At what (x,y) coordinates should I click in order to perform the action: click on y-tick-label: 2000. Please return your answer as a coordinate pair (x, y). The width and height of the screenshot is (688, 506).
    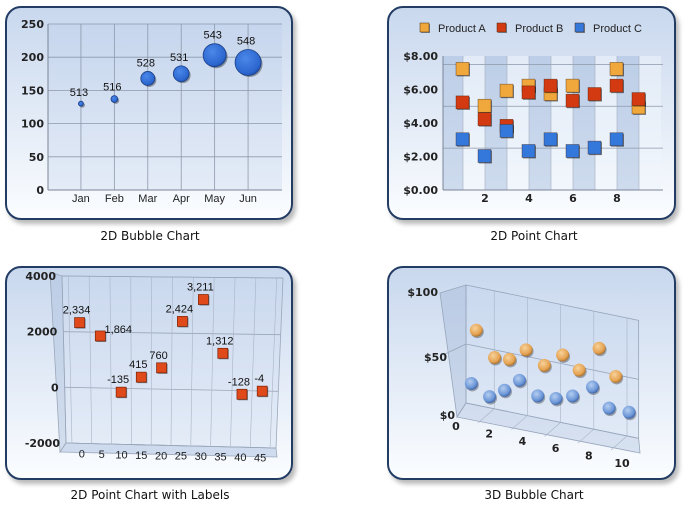
    Looking at the image, I should click on (42, 332).